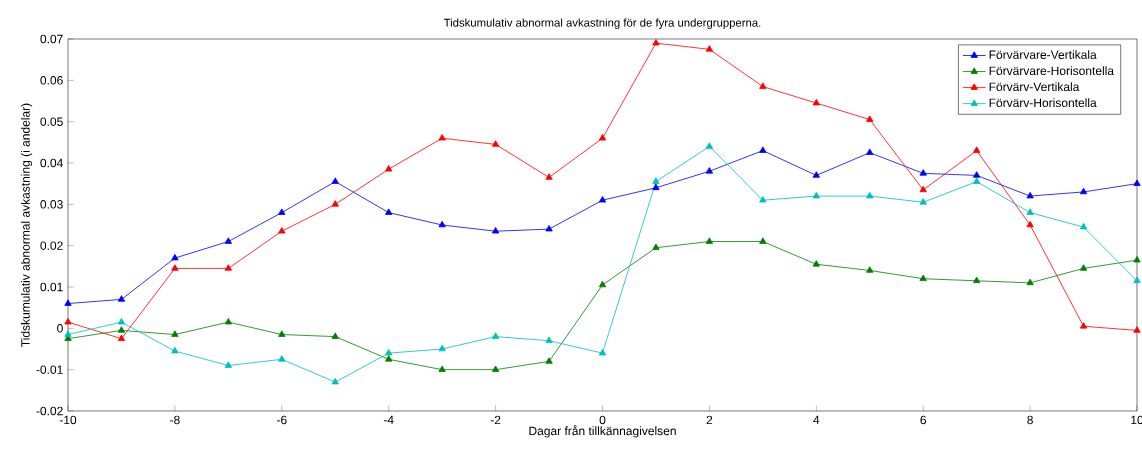  Describe the element at coordinates (923, 420) in the screenshot. I see `x-tick-label: 6` at that location.